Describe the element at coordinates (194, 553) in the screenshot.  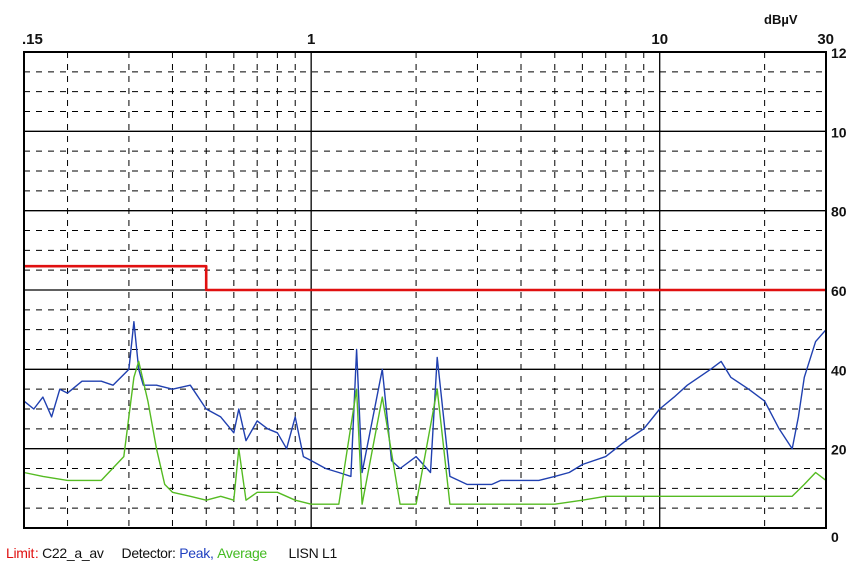
I see `legend-peak-label: Peak` at that location.